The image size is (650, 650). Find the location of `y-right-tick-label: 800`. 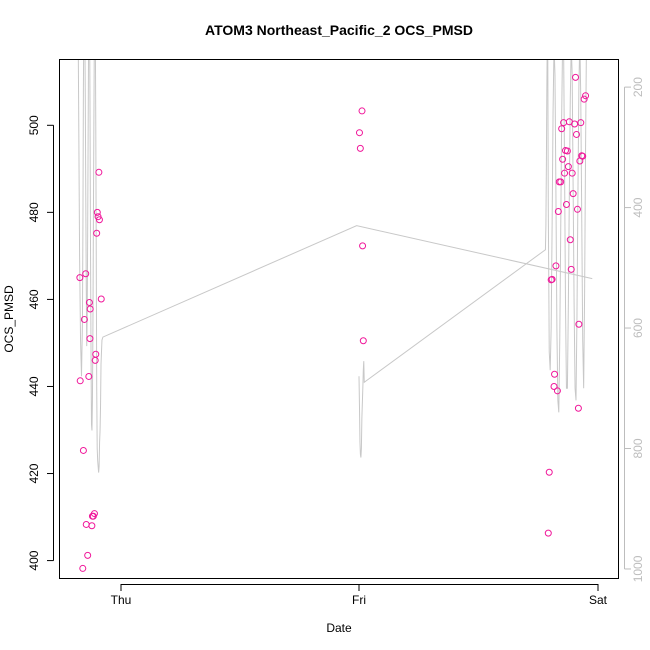

y-right-tick-label: 800 is located at coordinates (638, 448).